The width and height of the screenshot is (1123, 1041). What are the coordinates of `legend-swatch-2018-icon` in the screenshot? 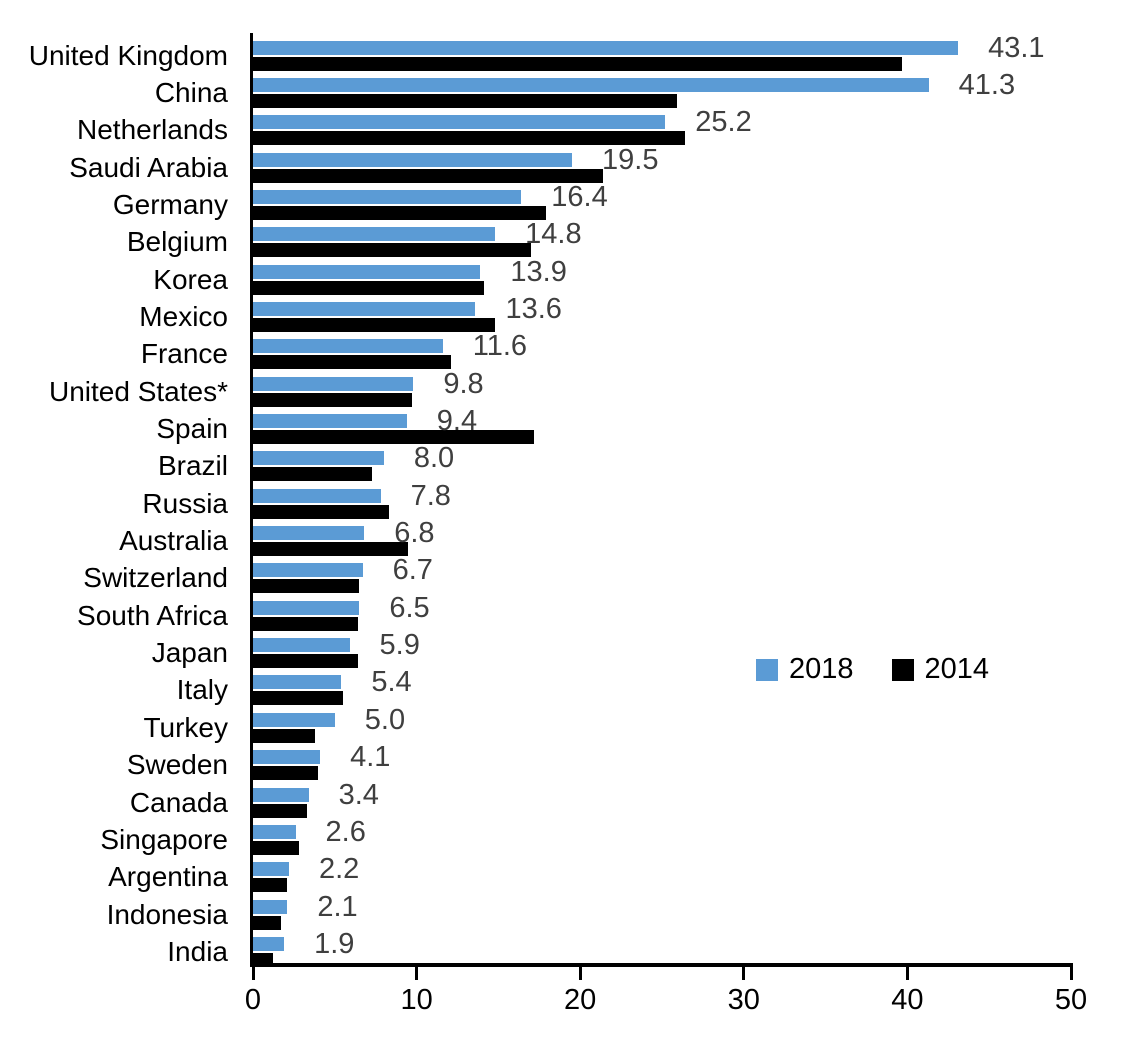 It's located at (767, 669).